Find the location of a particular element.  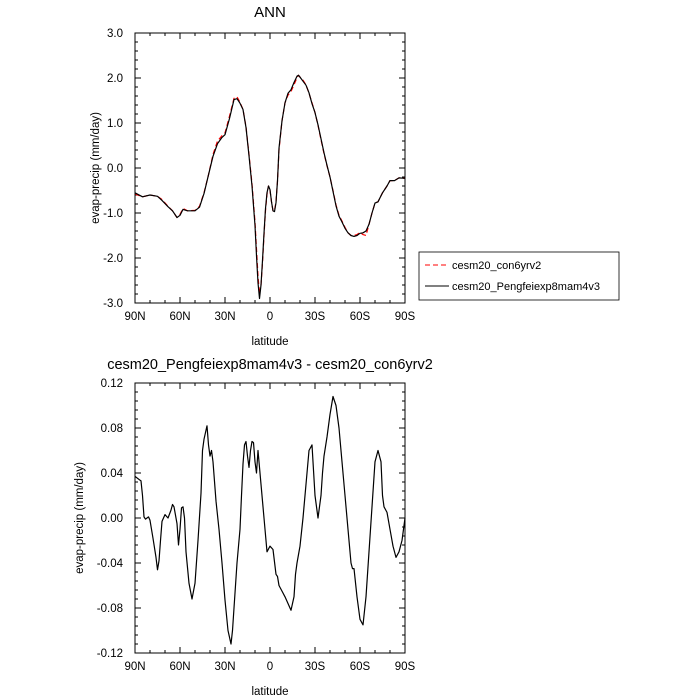

top-x-tick-label: 0 is located at coordinates (270, 317).